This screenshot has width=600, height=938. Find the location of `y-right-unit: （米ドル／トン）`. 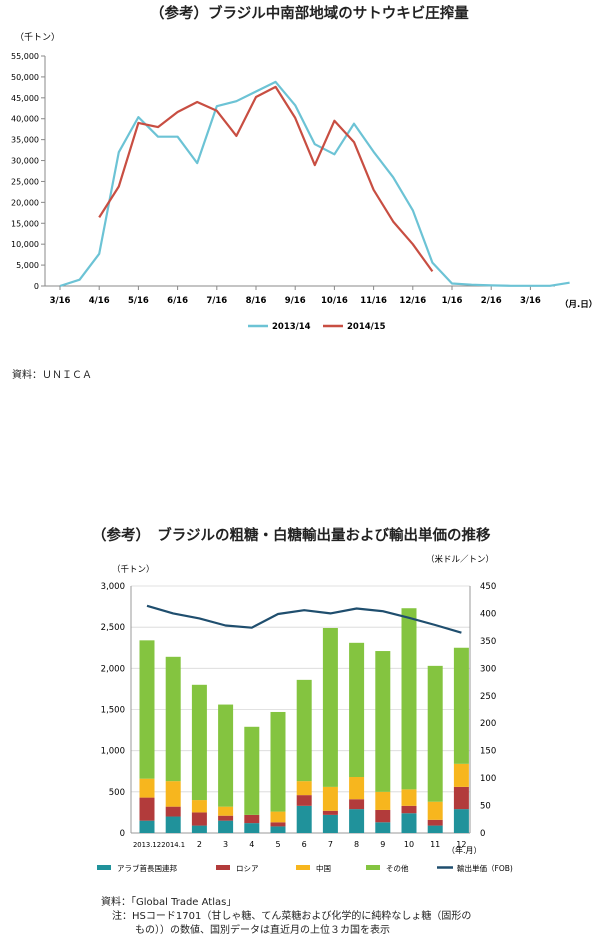

y-right-unit: （米ドル／トン） is located at coordinates (460, 559).